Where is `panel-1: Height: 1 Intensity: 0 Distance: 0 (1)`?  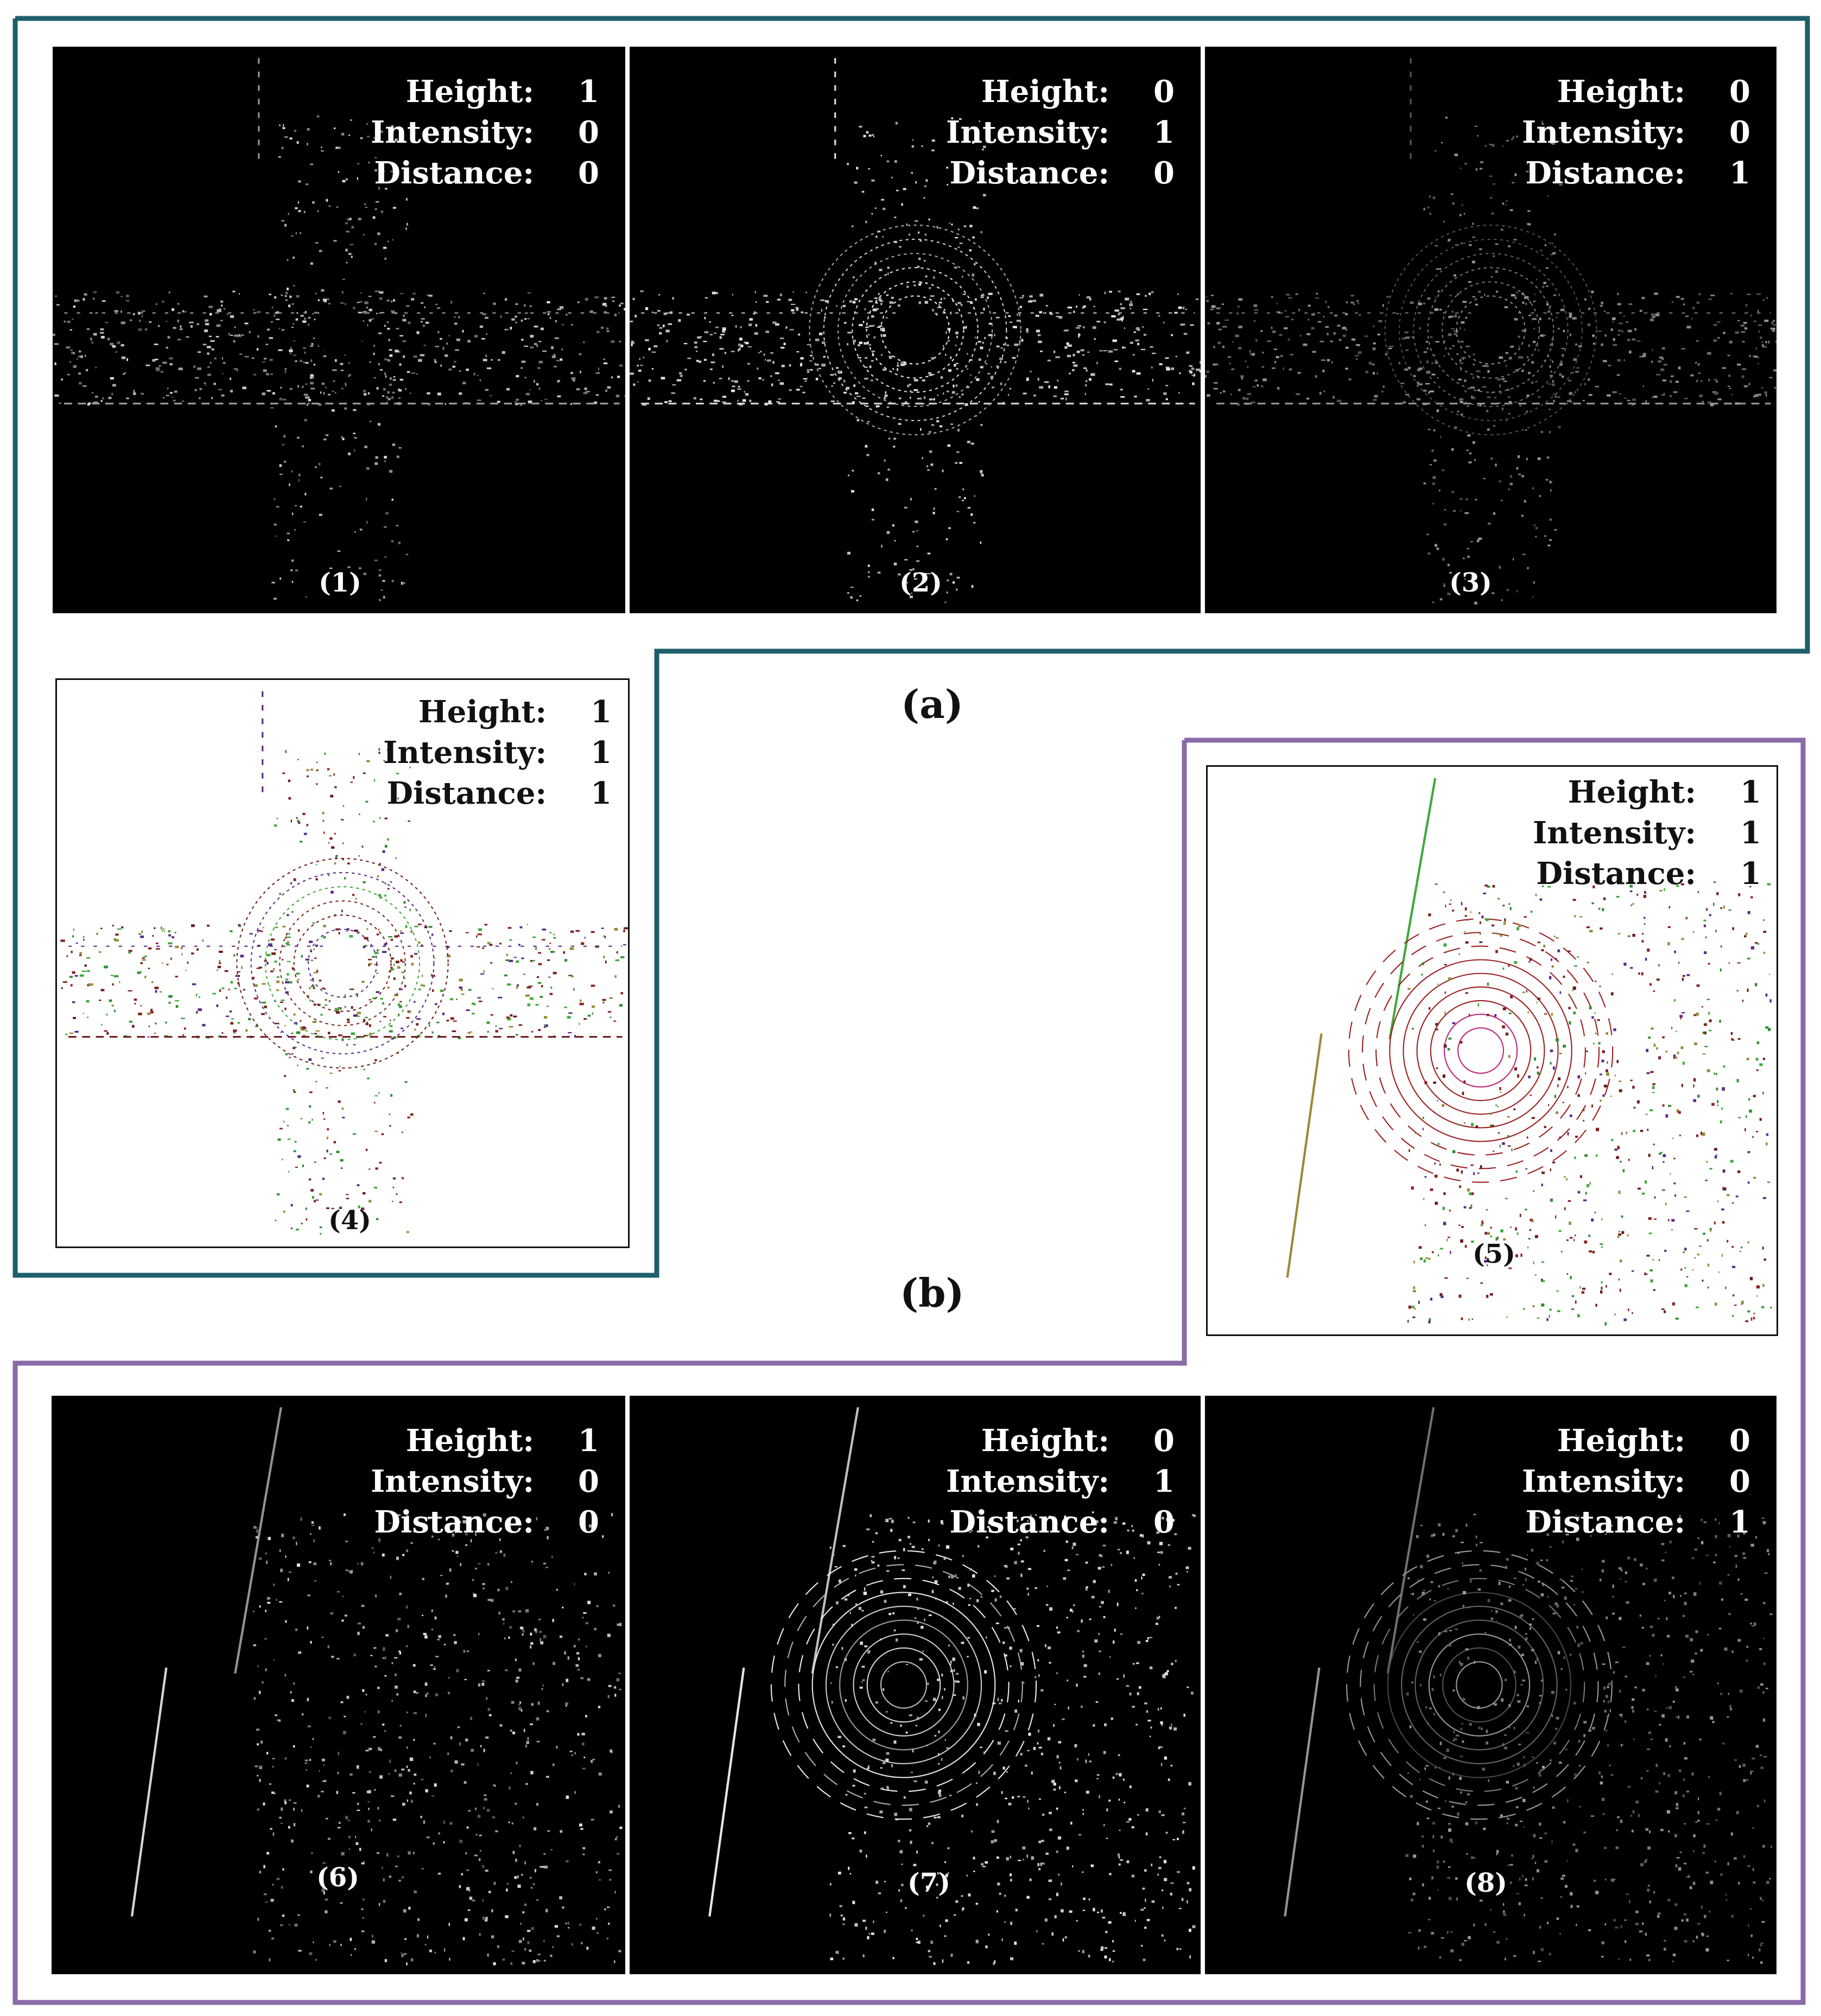 panel-1: Height: 1 Intensity: 0 Distance: 0 (1) is located at coordinates (339, 330).